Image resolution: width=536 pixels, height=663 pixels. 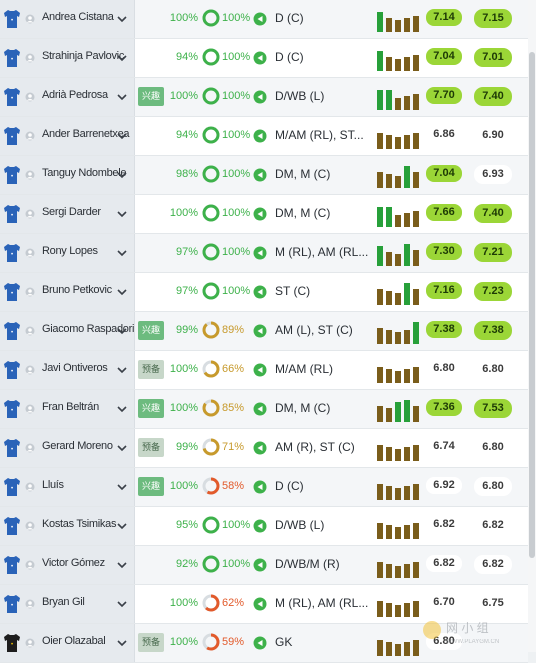 I want to click on player-row: • Bruno Petkovic 97% 100% ST (C) 7.16 7., so click(x=264, y=292).